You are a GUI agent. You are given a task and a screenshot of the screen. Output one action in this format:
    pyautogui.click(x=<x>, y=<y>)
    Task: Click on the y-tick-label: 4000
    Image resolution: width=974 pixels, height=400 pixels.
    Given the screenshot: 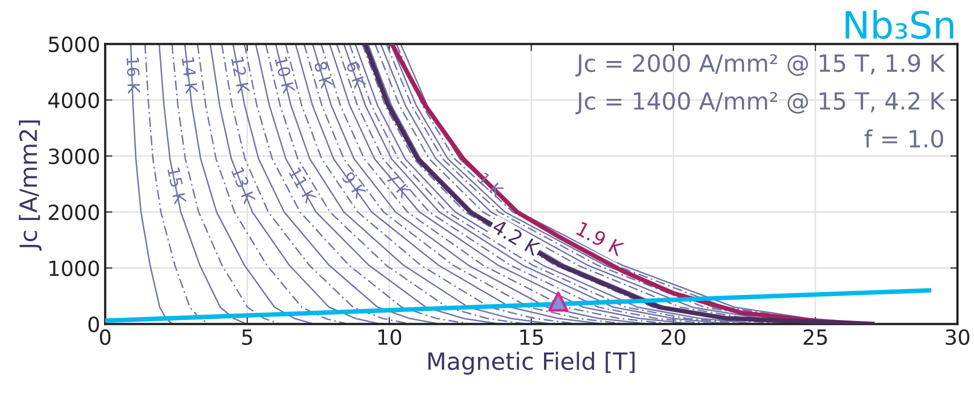 What is the action you would take?
    pyautogui.click(x=73, y=100)
    